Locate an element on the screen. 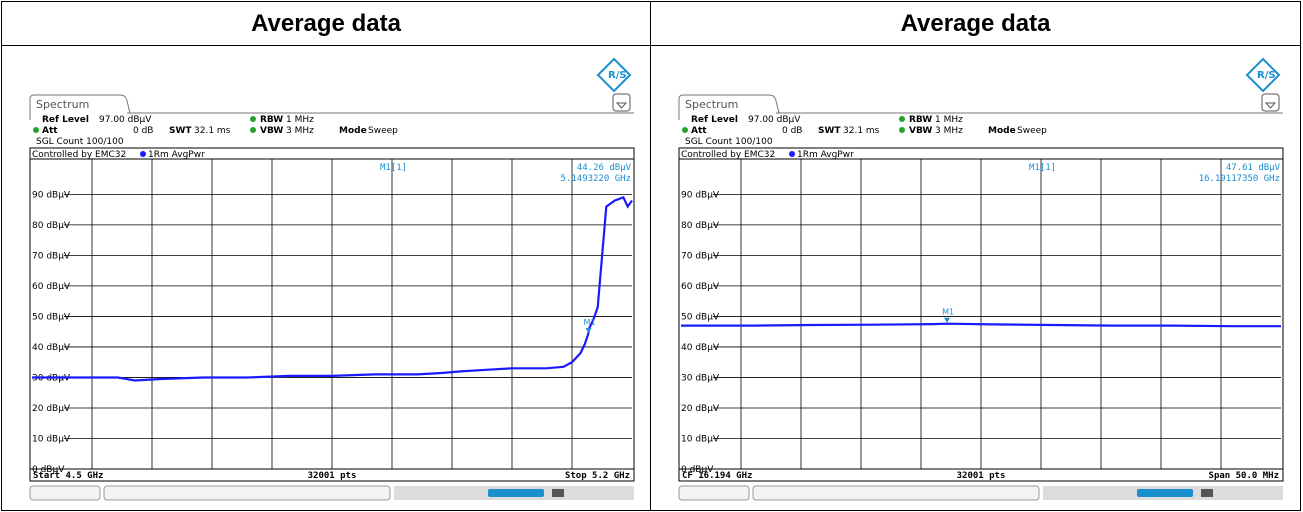  marker-level: 47.61 dBµV is located at coordinates (1253, 168).